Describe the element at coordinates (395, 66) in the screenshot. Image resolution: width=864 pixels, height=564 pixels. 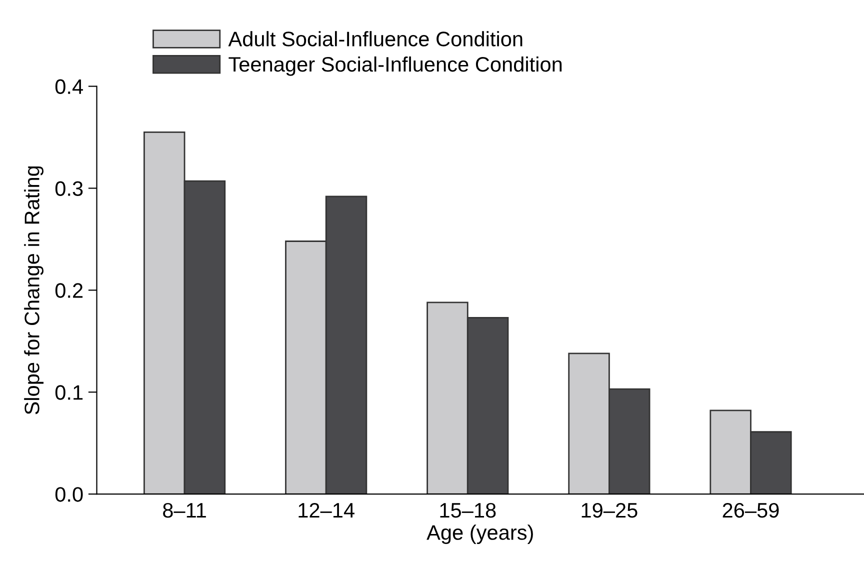
I see `legend-label: Teenager Social-Influence Condition` at that location.